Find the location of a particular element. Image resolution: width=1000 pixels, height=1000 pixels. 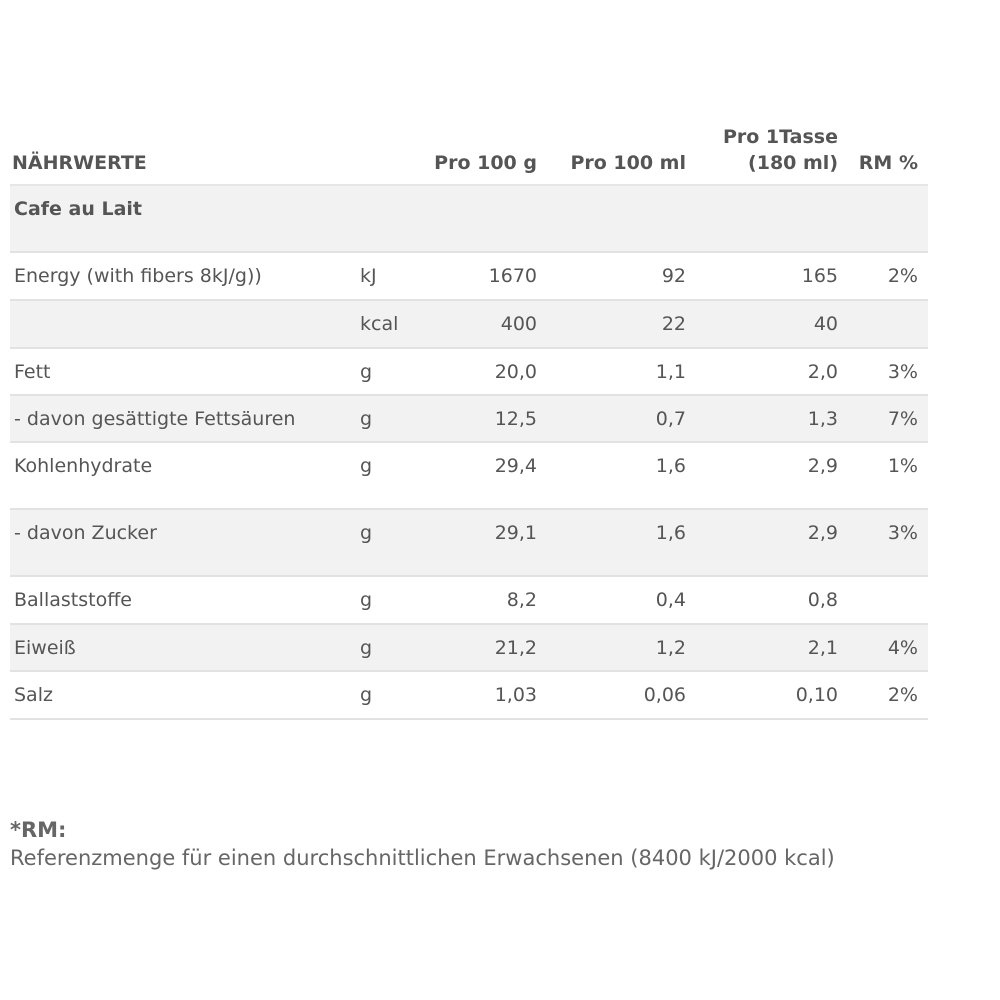

header-name: NÄHRWERTE is located at coordinates (79, 163).